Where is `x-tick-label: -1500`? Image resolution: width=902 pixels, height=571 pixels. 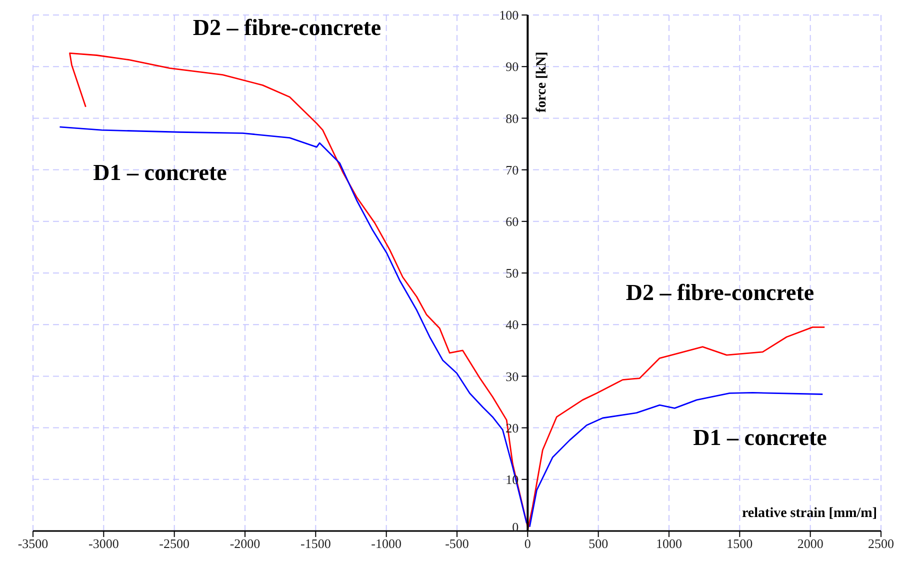
x-tick-label: -1500 is located at coordinates (315, 544).